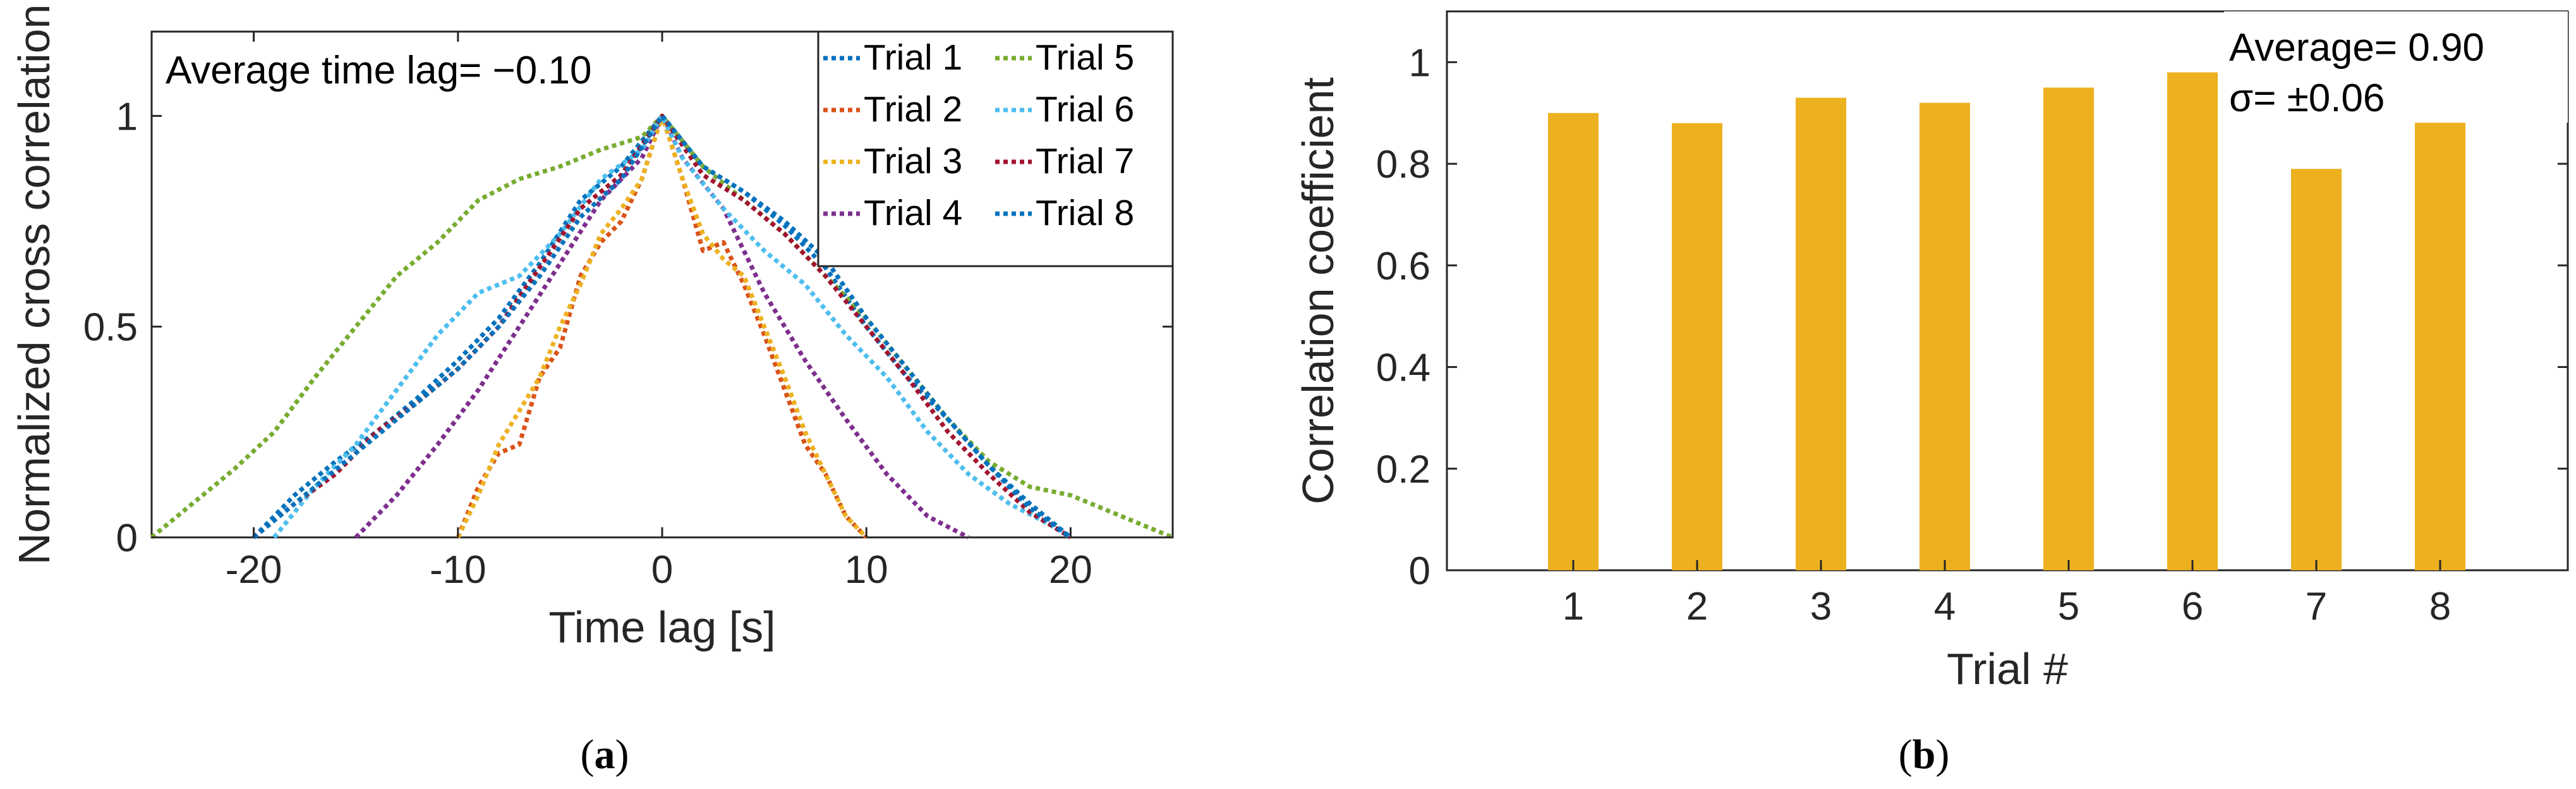  I want to click on legend-label-trial-6: Trial 6, so click(1085, 109).